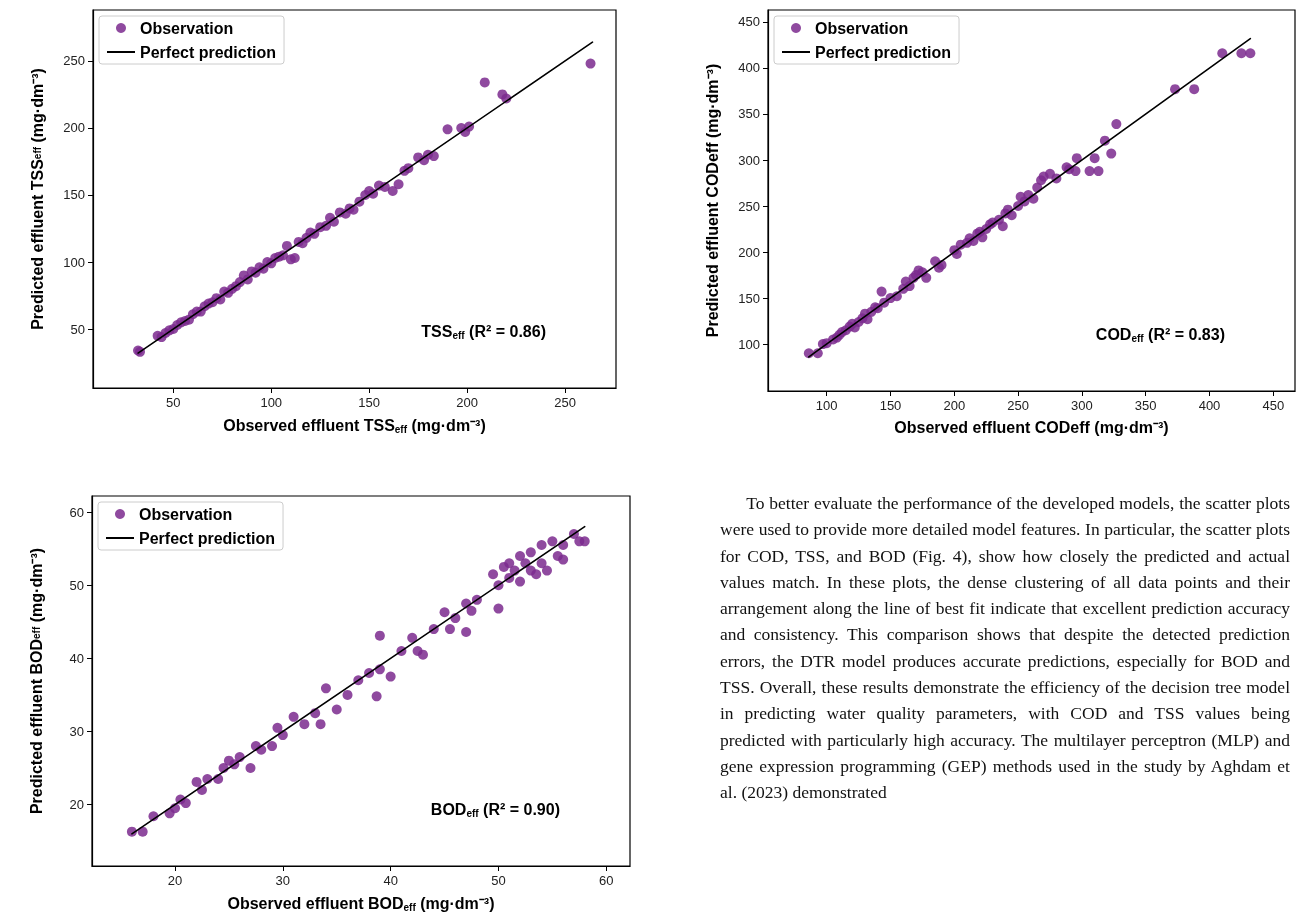  I want to click on y-tick-label: 300, so click(749, 160).